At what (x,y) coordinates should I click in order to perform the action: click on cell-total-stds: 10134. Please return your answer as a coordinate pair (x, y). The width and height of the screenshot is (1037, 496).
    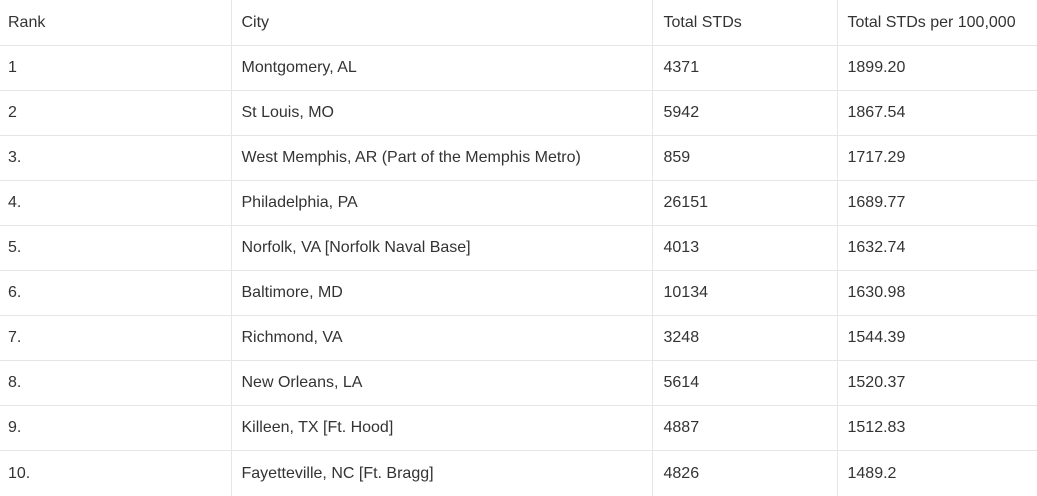
    Looking at the image, I should click on (744, 293).